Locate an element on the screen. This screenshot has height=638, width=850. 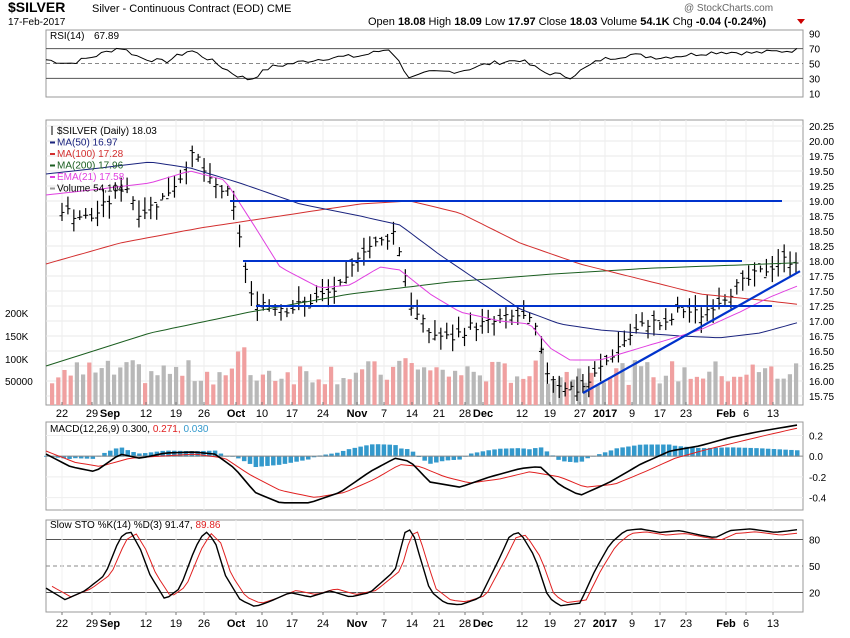
sto-tick-label: 50 is located at coordinates (815, 567).